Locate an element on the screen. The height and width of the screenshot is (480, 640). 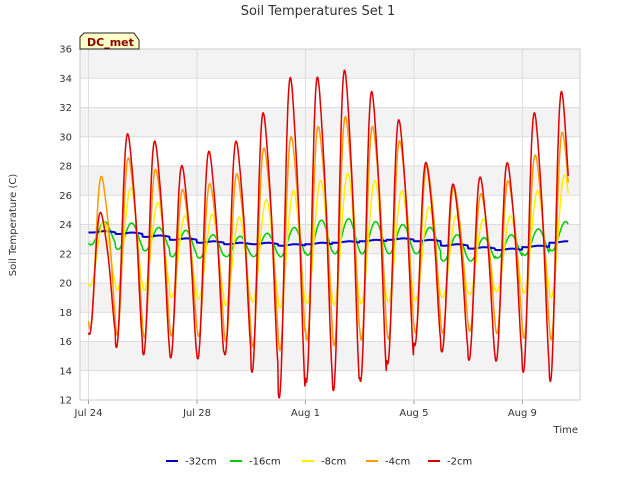
y-tick-label: 30 is located at coordinates (65, 137).